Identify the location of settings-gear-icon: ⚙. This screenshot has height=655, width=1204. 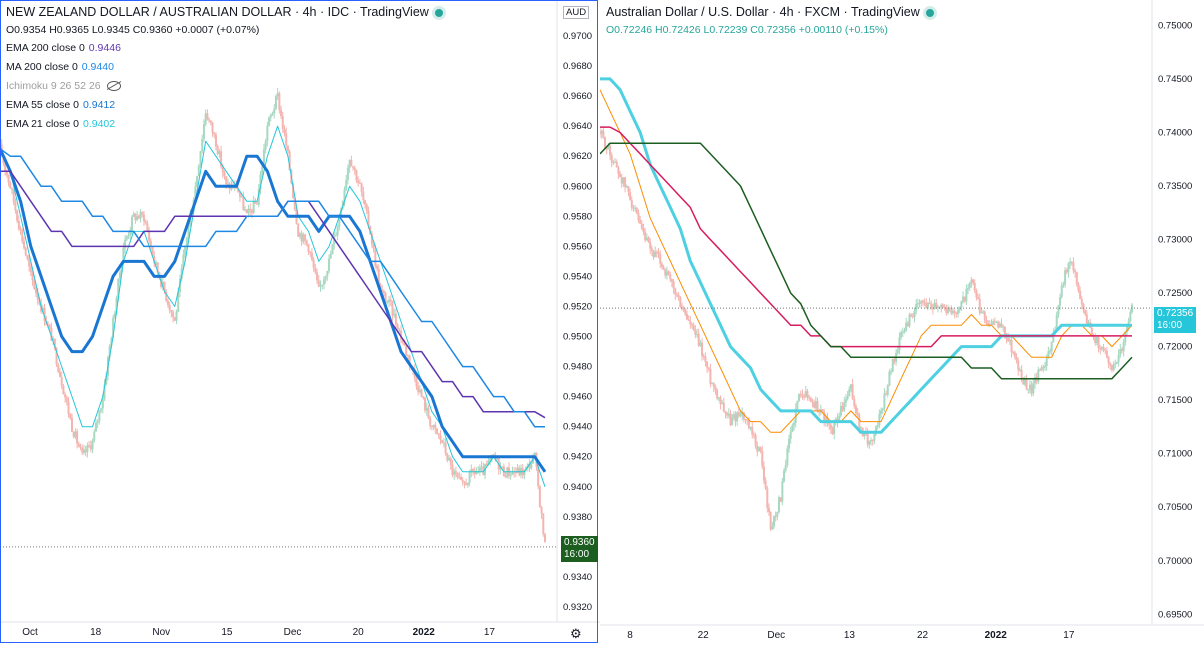
(576, 633).